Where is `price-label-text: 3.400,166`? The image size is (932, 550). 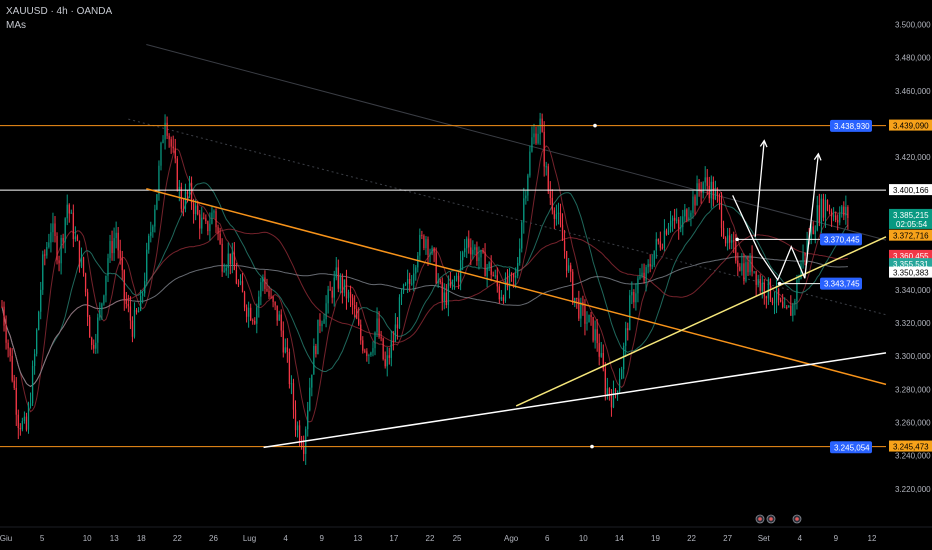 price-label-text: 3.400,166 is located at coordinates (911, 190).